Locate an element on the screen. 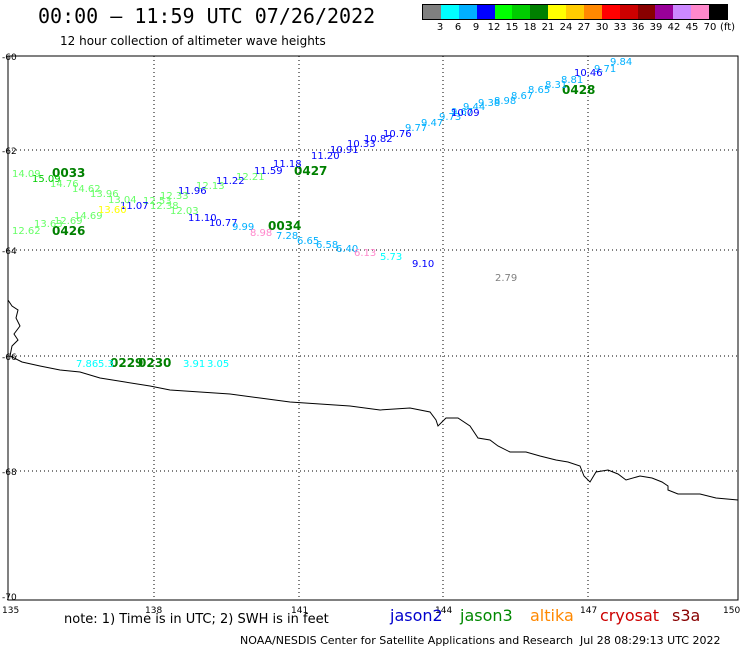 The height and width of the screenshot is (650, 740). wave-height-label: 13.63 is located at coordinates (48, 224).